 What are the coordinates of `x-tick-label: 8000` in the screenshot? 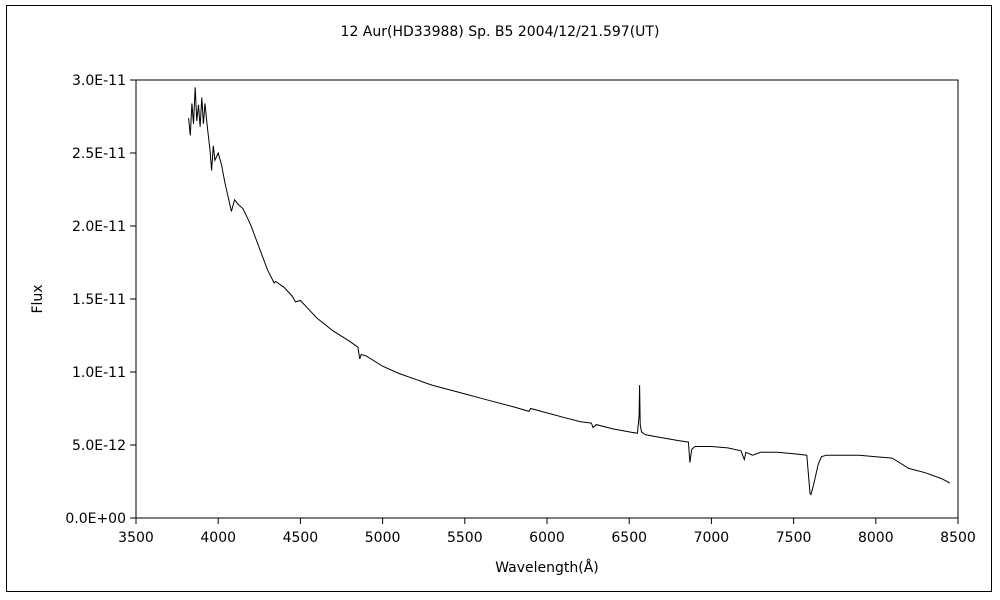 It's located at (876, 538).